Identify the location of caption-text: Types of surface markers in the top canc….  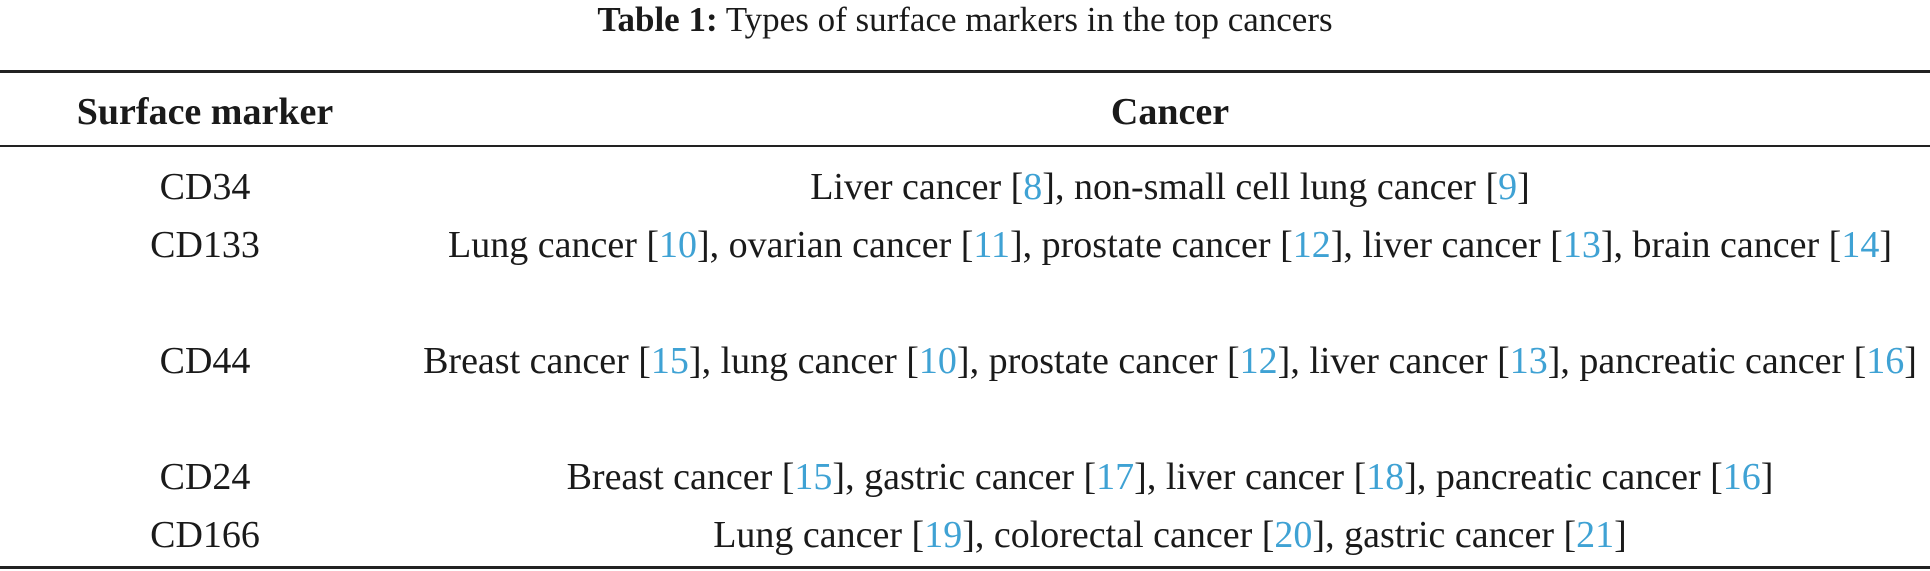
(1025, 19).